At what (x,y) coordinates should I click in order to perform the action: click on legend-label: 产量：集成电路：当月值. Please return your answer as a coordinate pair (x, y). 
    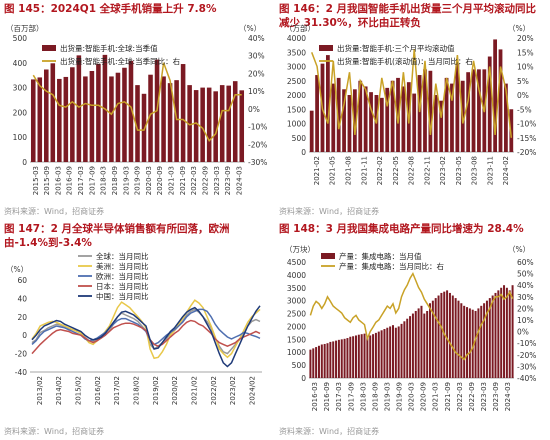
    Looking at the image, I should click on (380, 256).